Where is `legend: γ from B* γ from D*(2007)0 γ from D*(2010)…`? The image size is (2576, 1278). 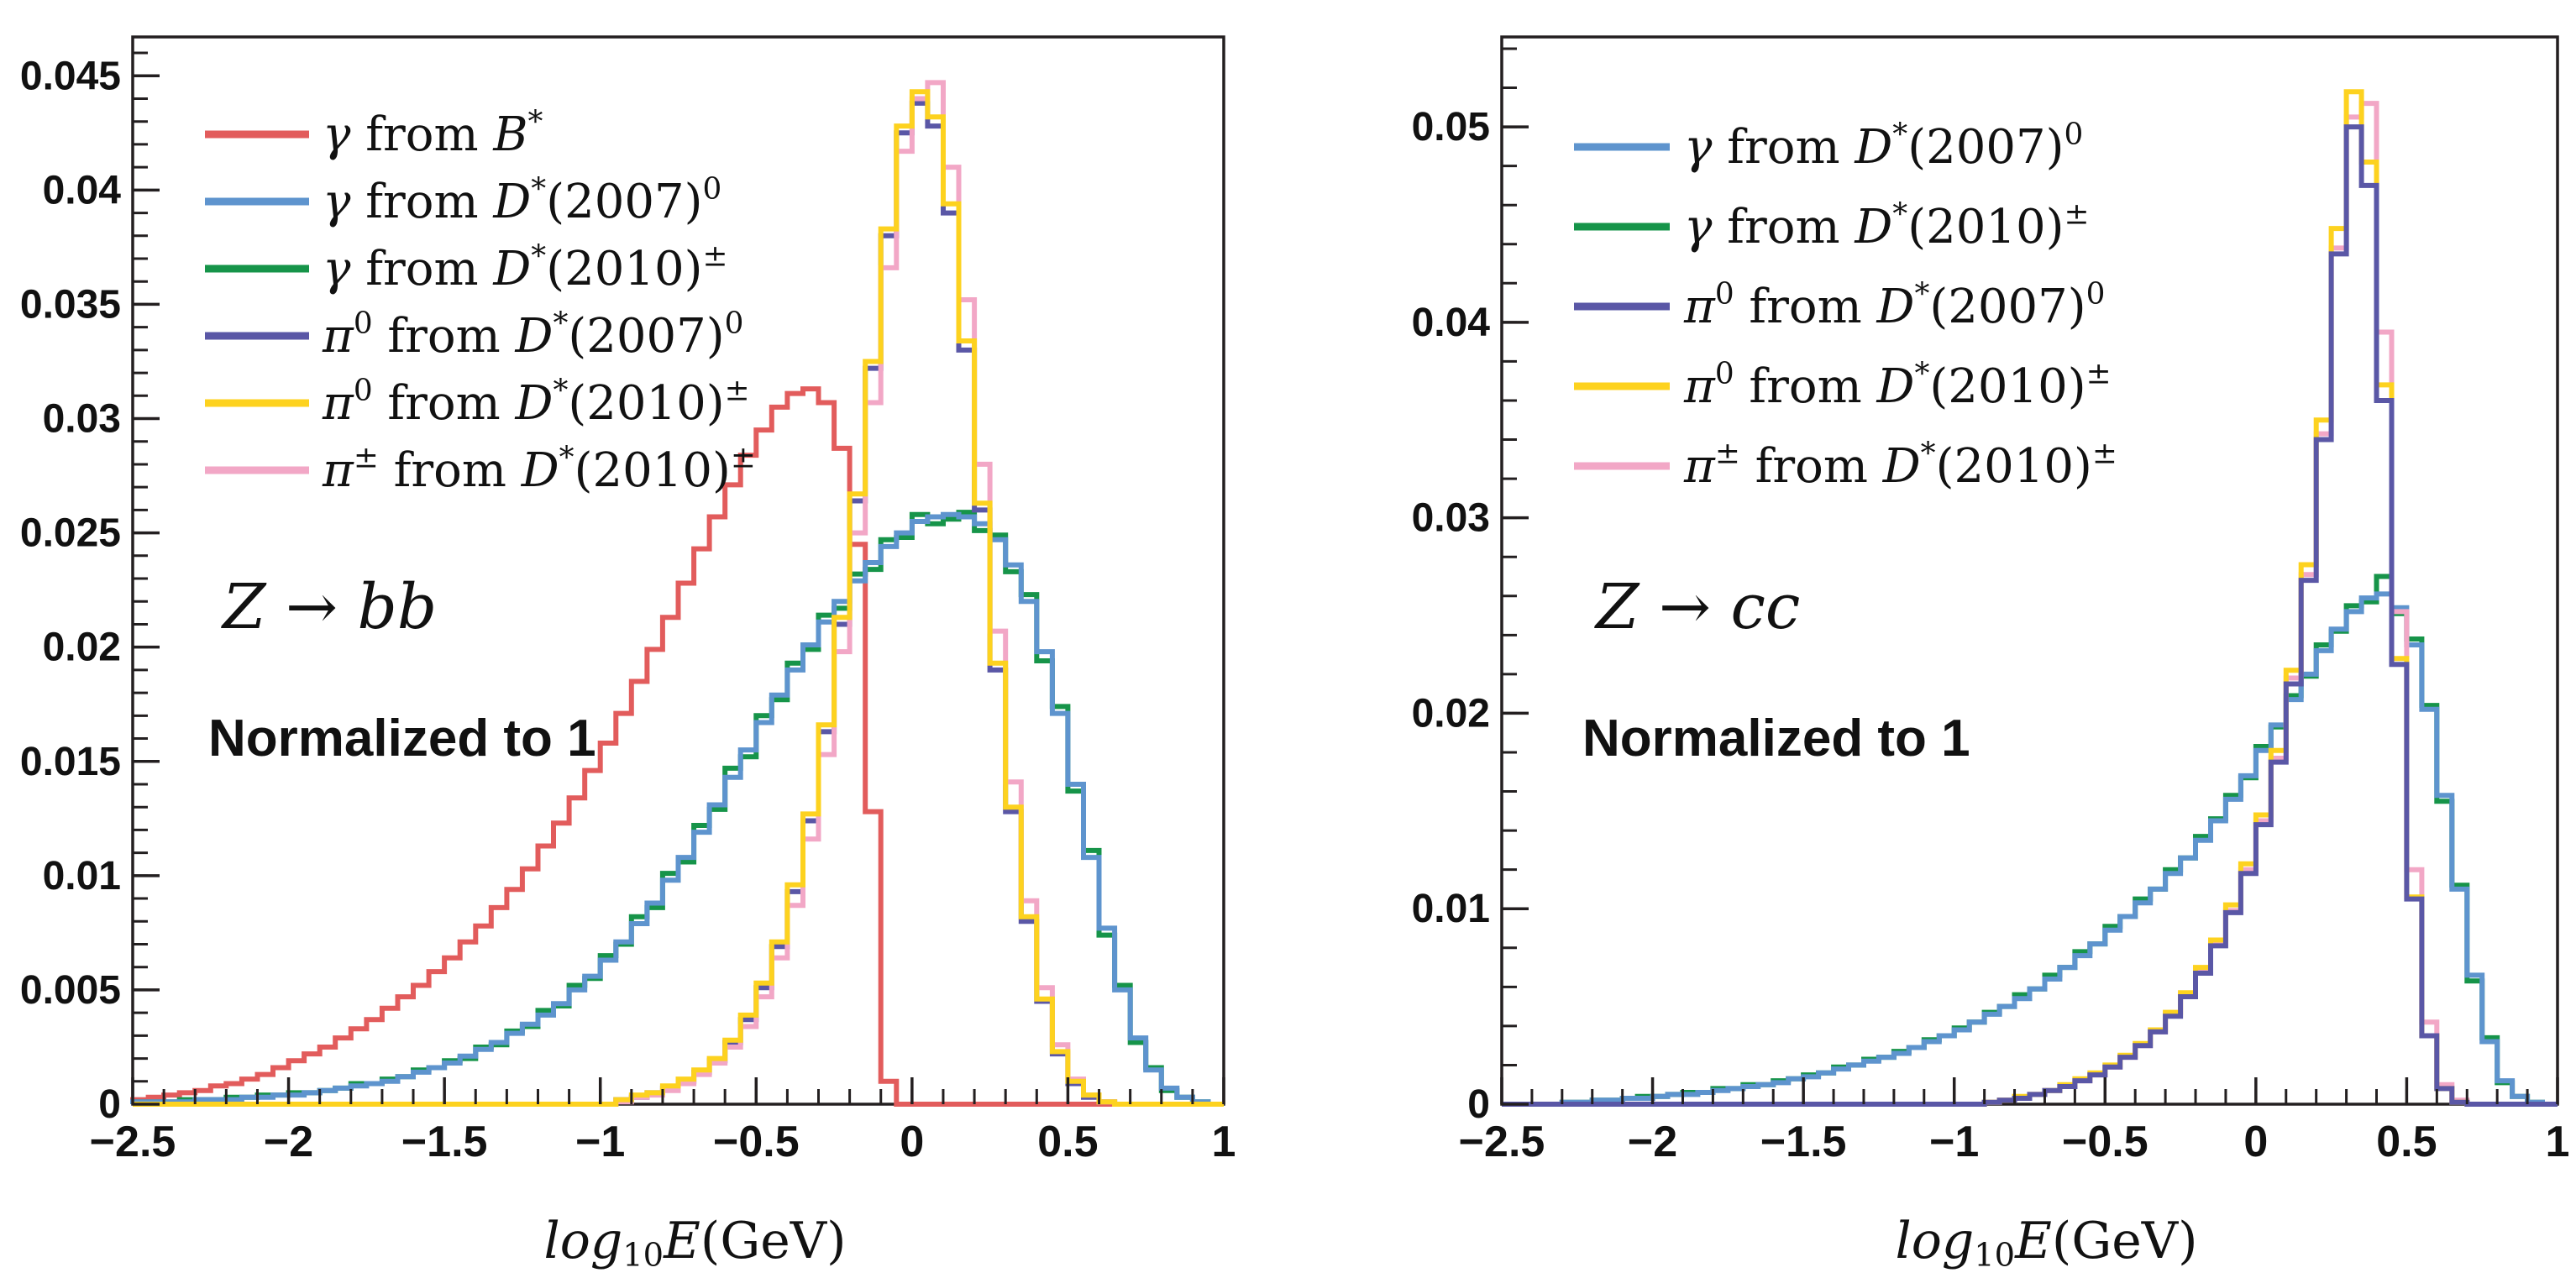
legend: γ from B* γ from D*(2007)0 γ from D*(2010)… is located at coordinates (480, 302).